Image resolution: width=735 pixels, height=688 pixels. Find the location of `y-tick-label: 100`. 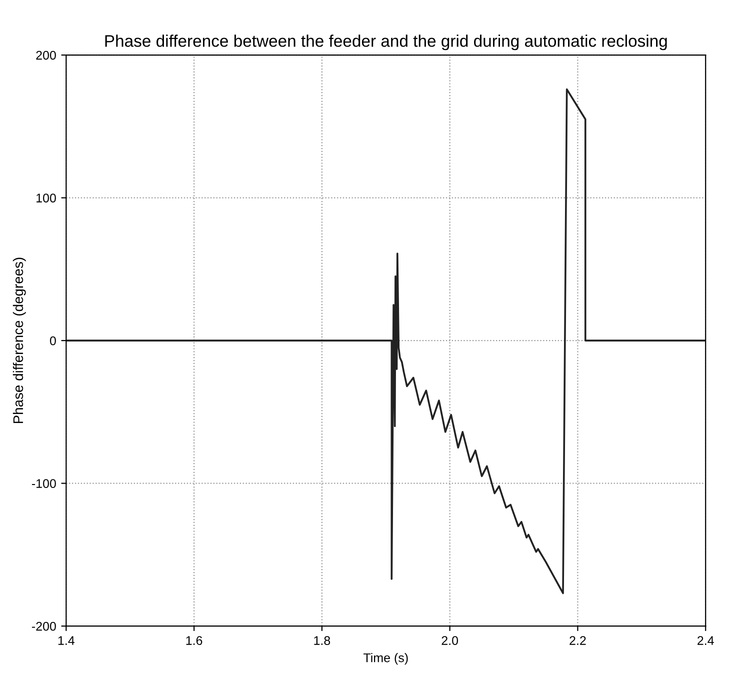

y-tick-label: 100 is located at coordinates (46, 198).